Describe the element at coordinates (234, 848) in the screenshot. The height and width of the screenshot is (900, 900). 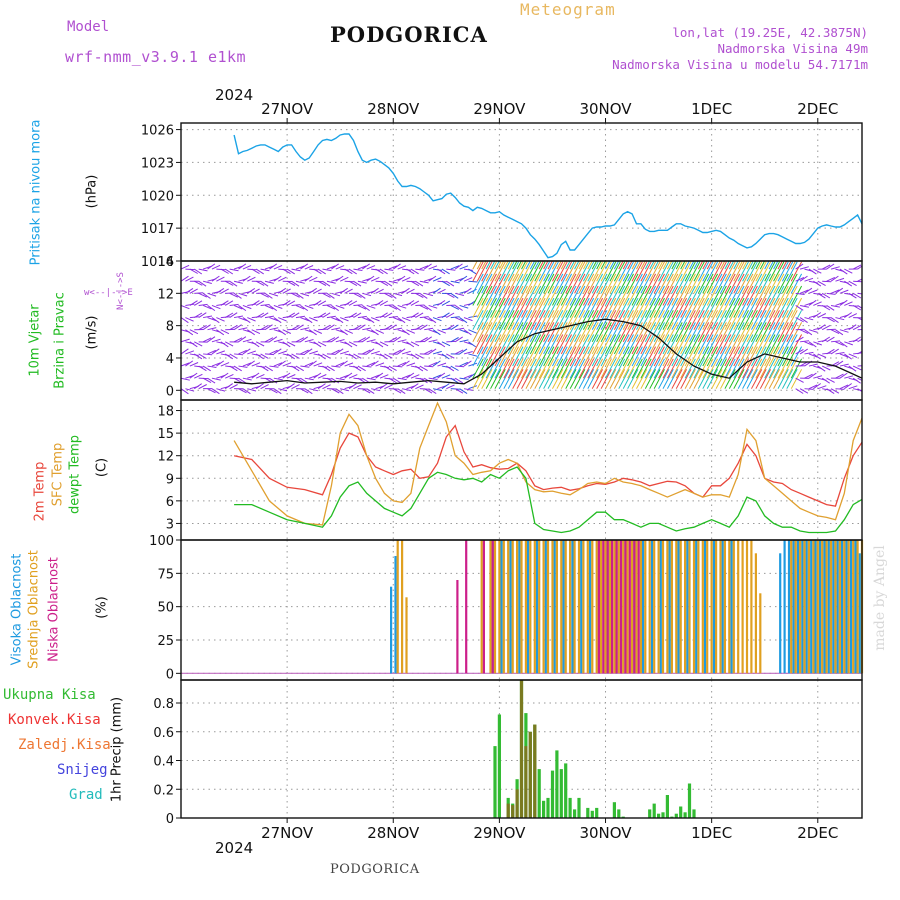
I see `year-bottom: 2024` at that location.